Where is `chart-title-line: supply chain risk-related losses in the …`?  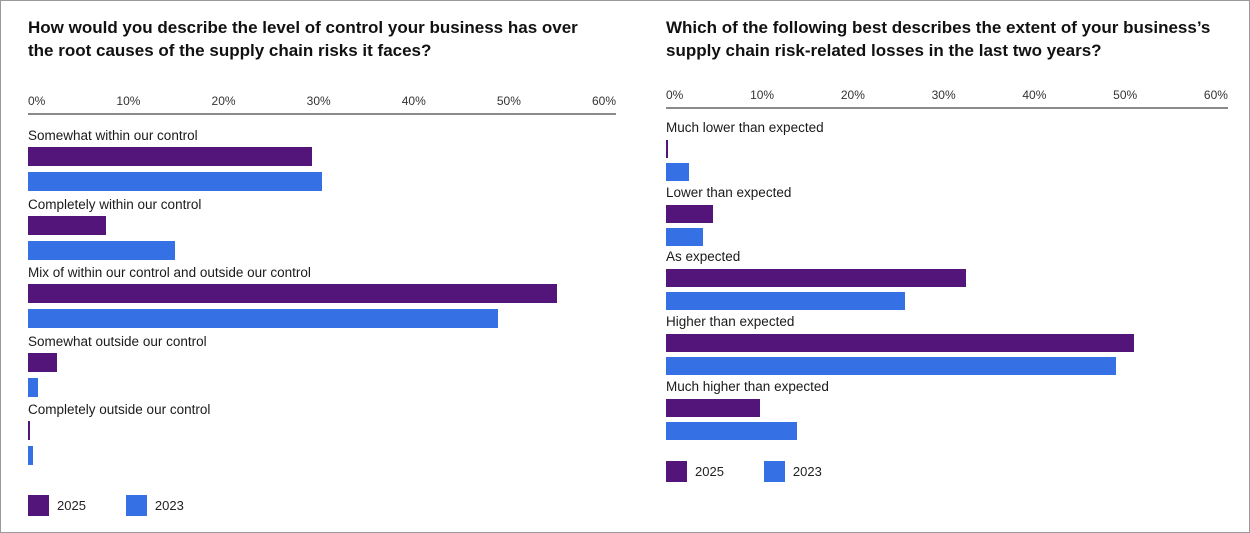
chart-title-line: supply chain risk-related losses in the … is located at coordinates (884, 50).